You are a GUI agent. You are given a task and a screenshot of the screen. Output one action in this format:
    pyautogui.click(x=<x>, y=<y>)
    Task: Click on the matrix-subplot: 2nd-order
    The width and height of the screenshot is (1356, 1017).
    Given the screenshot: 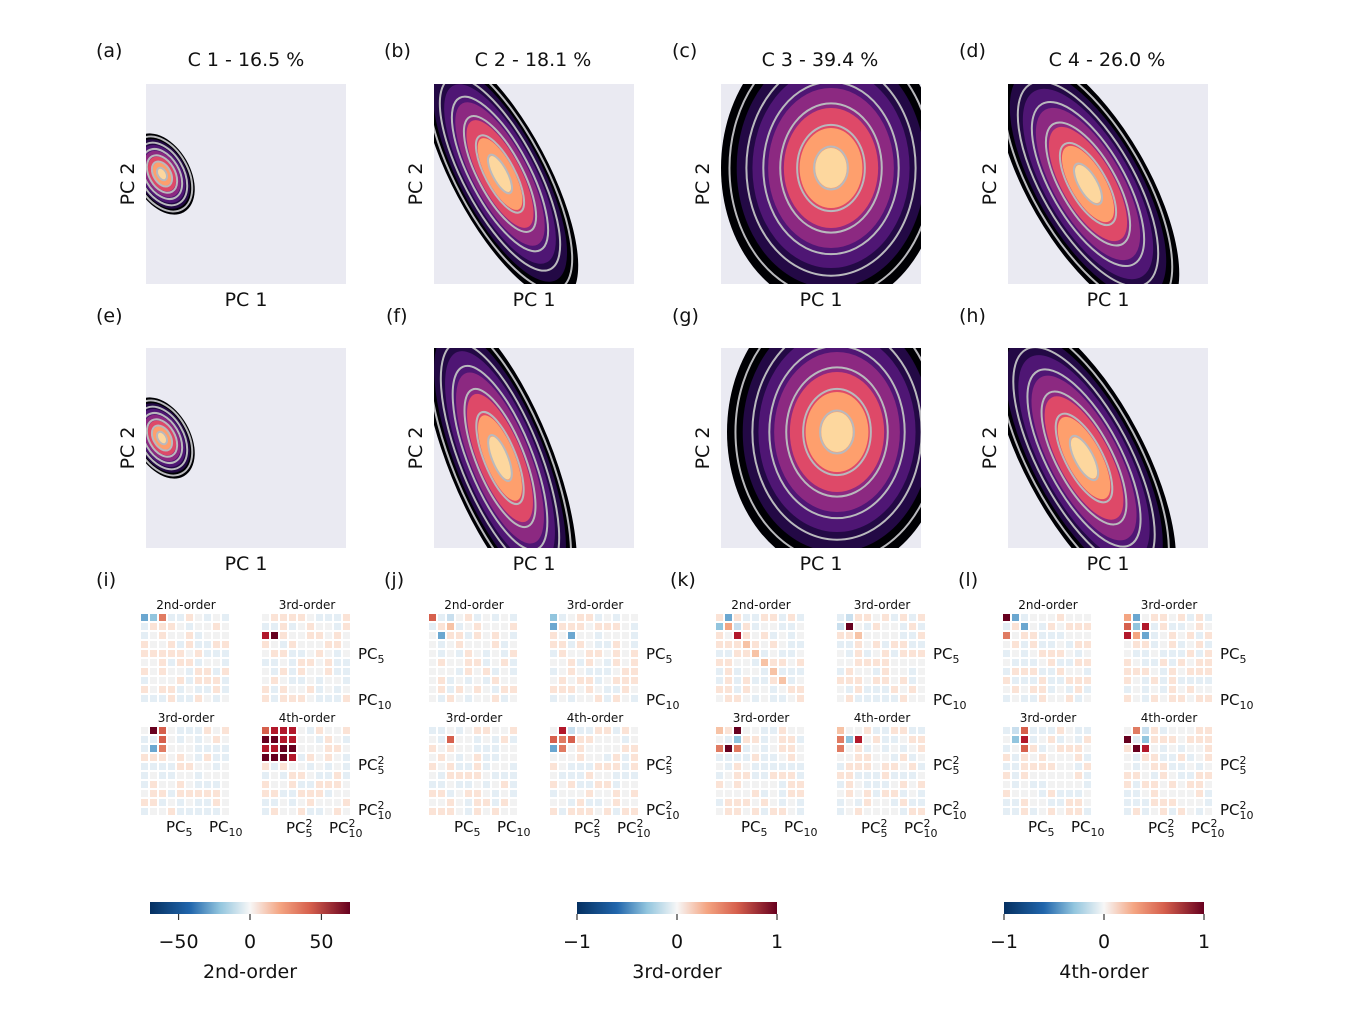 What is the action you would take?
    pyautogui.click(x=1047, y=650)
    